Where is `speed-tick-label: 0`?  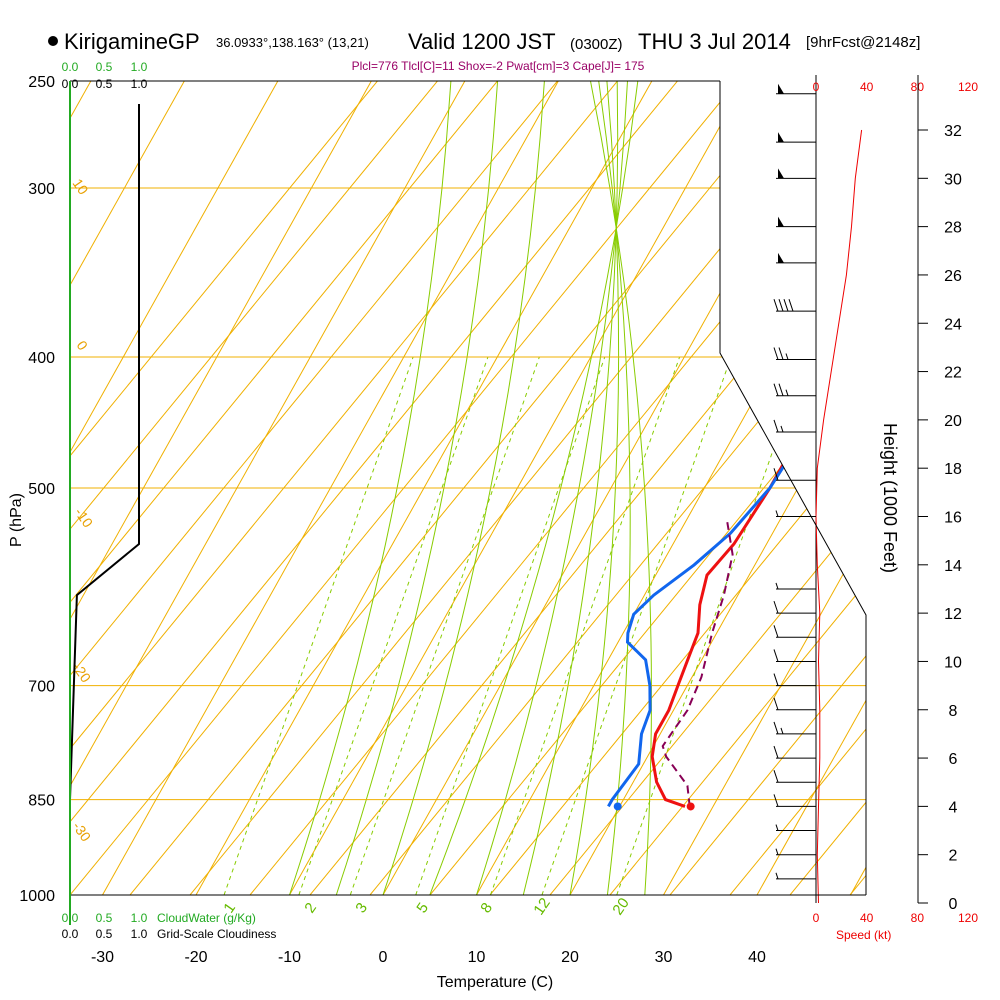 speed-tick-label: 0 is located at coordinates (816, 87).